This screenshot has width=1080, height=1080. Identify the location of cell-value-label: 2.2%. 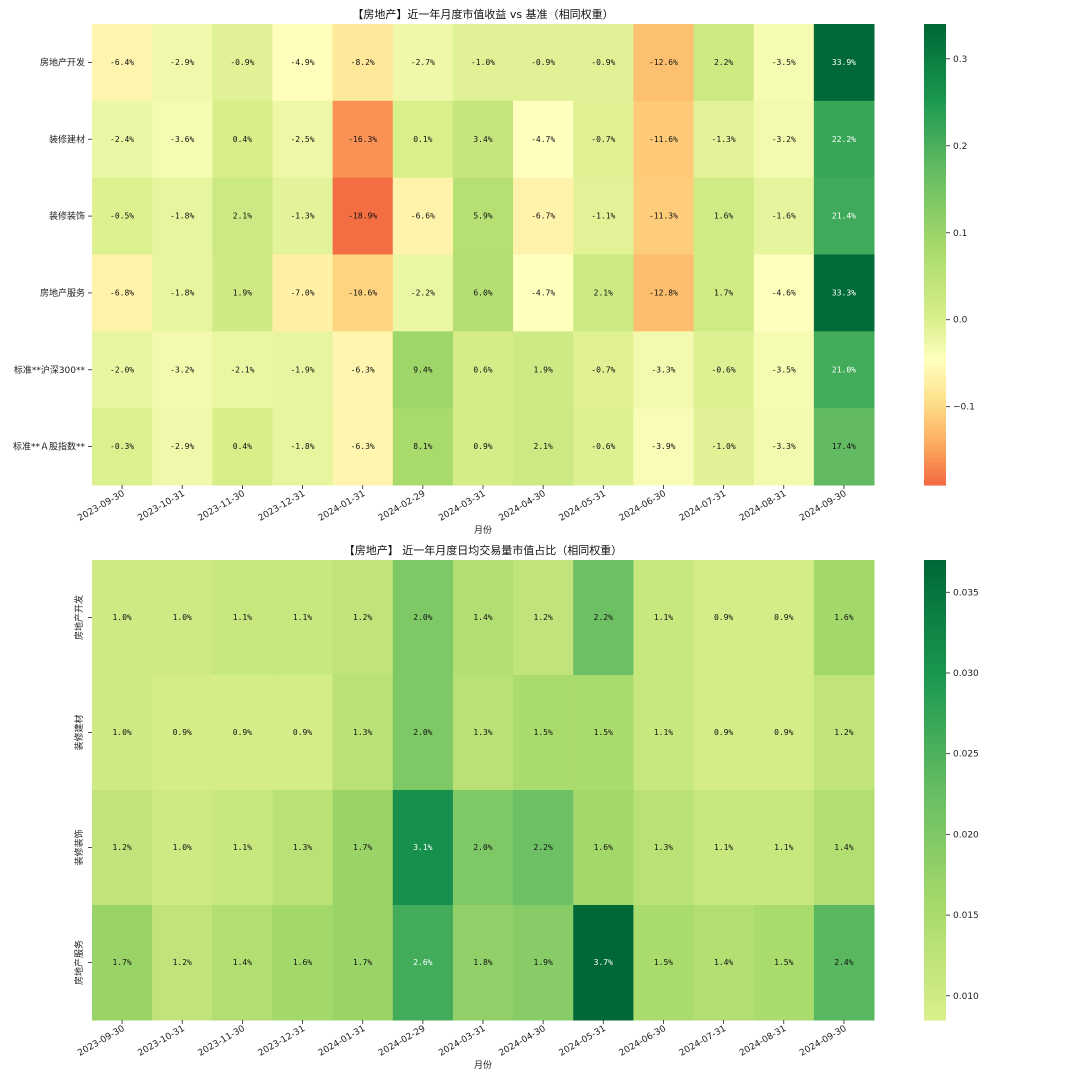
(603, 617).